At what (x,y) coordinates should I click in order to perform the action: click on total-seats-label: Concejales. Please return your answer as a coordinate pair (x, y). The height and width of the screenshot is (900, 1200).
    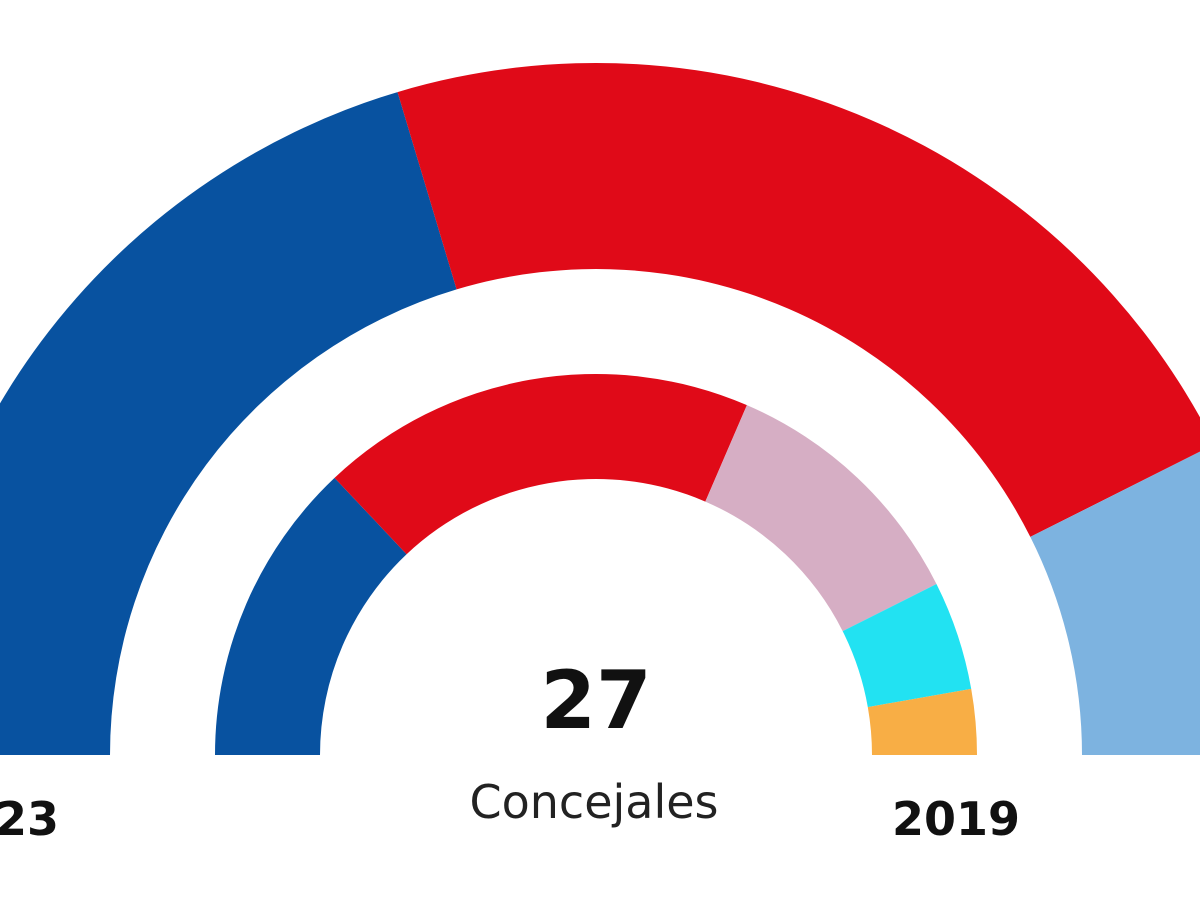
    Looking at the image, I should click on (593, 802).